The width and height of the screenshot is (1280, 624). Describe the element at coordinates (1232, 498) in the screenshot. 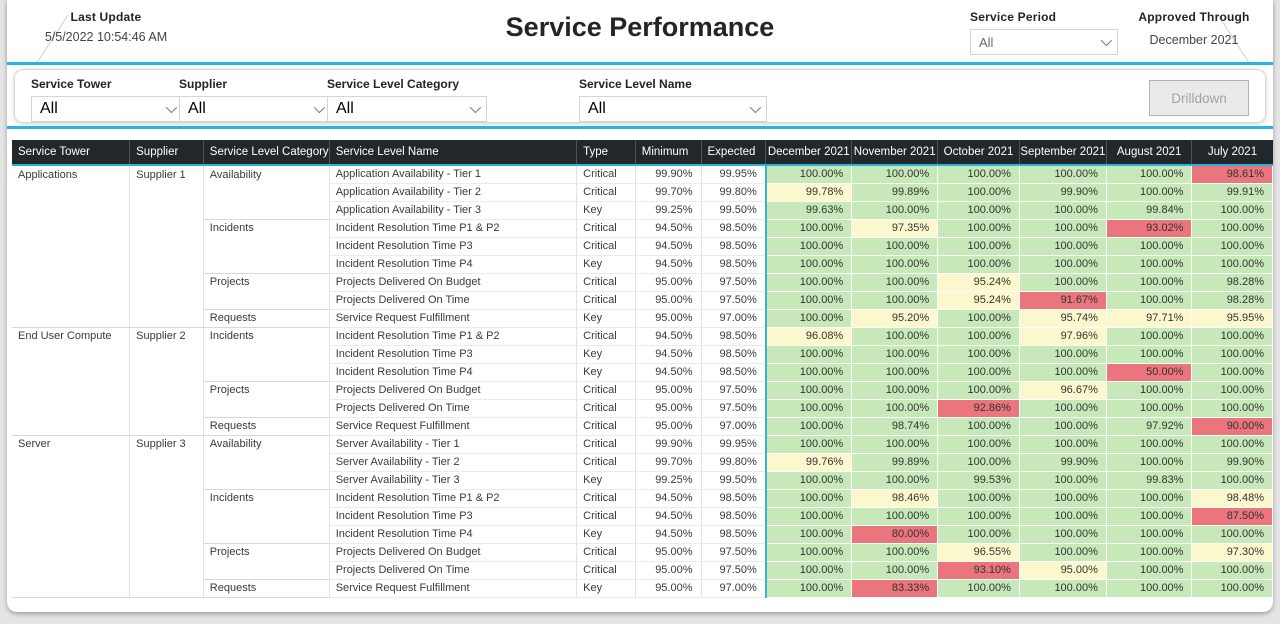

I see `cell-month-value: 98.48%` at that location.